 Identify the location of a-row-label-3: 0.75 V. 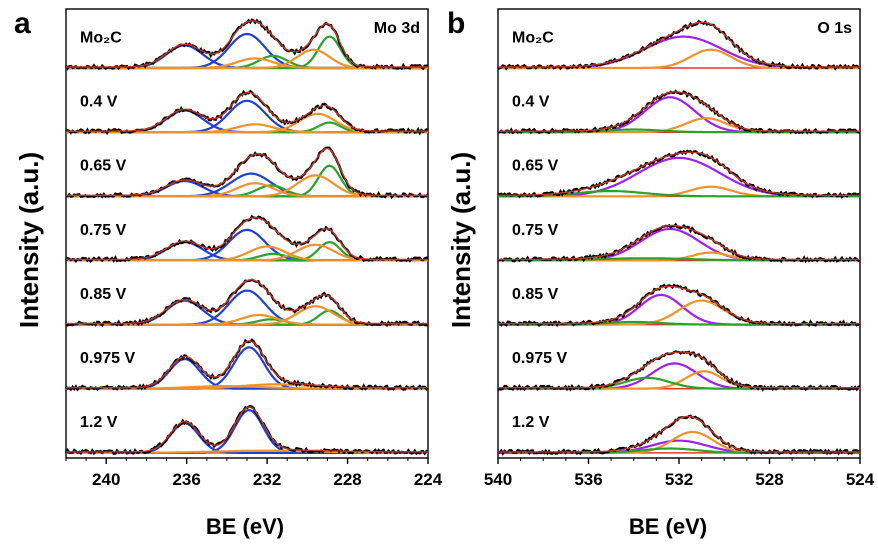
(103, 230).